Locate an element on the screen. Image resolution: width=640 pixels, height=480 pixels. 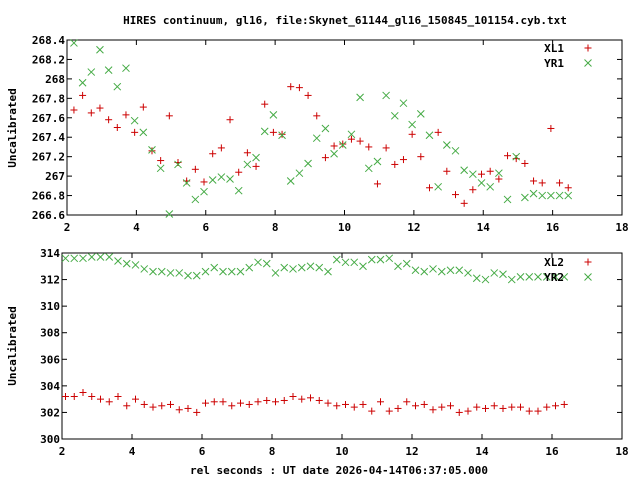
bottom-x-tick-label: 16 is located at coordinates (552, 451).